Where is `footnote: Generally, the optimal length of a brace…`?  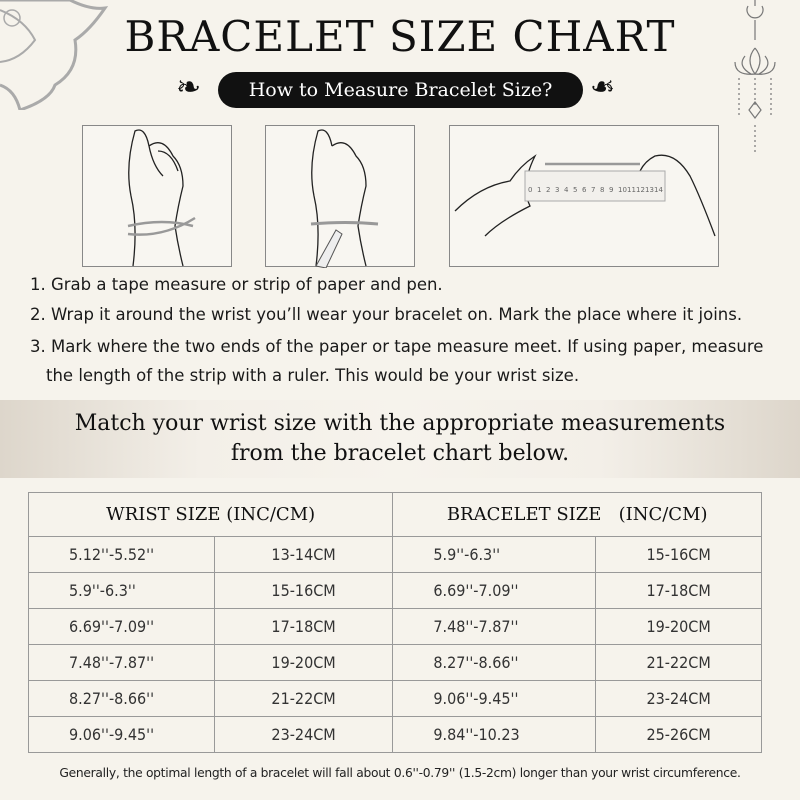 footnote: Generally, the optimal length of a brace… is located at coordinates (400, 773).